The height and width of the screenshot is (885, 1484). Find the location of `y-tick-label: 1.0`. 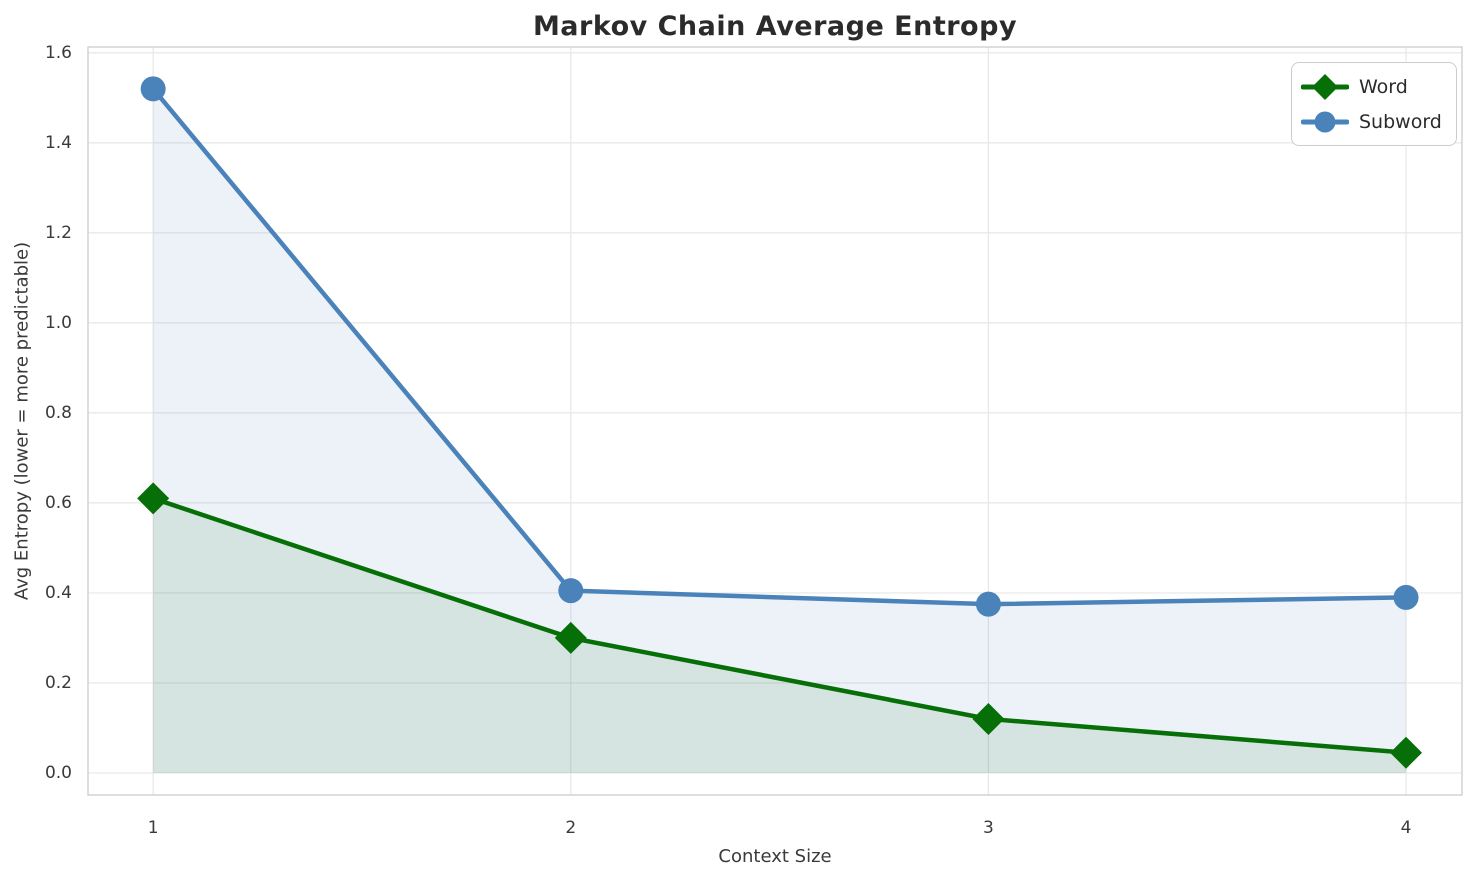

y-tick-label: 1.0 is located at coordinates (58, 322).